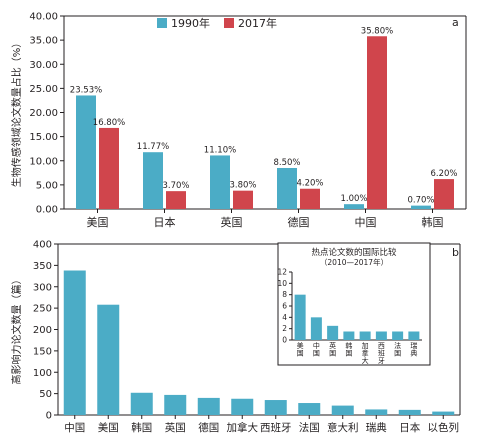 The width and height of the screenshot is (480, 440). I want to click on inset-x-tick-char: 大, so click(365, 360).